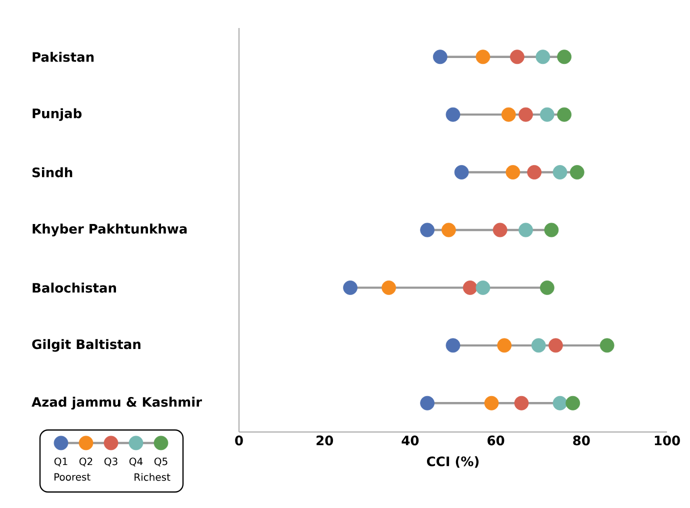  What do you see at coordinates (152, 477) in the screenshot?
I see `text: Richest` at bounding box center [152, 477].